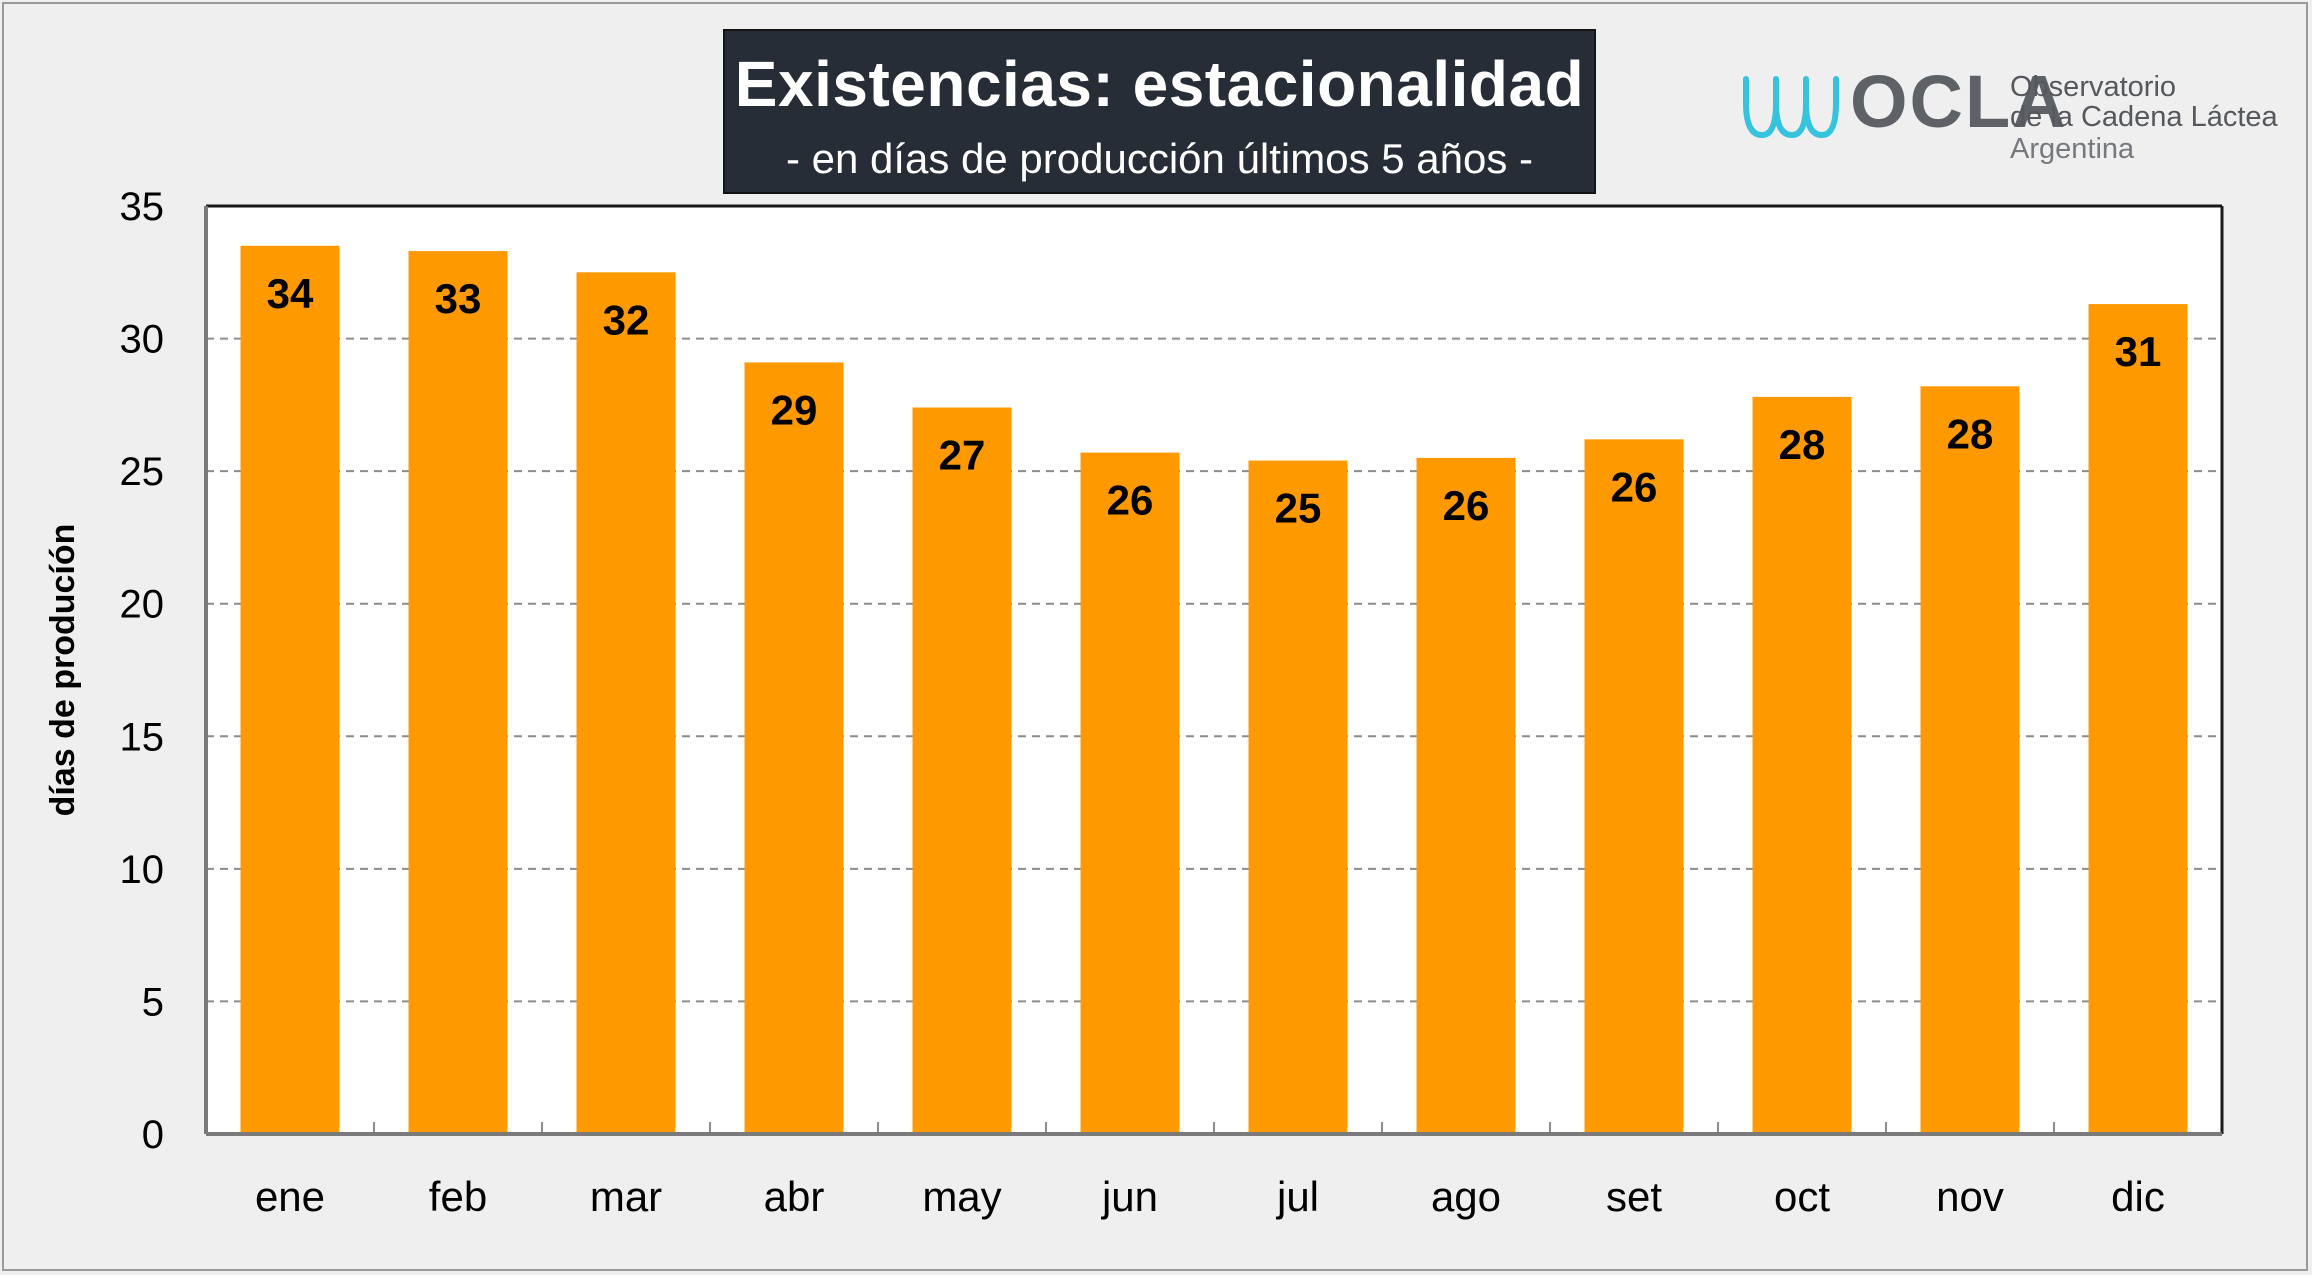  Describe the element at coordinates (1634, 1196) in the screenshot. I see `x-tick-label: set` at that location.